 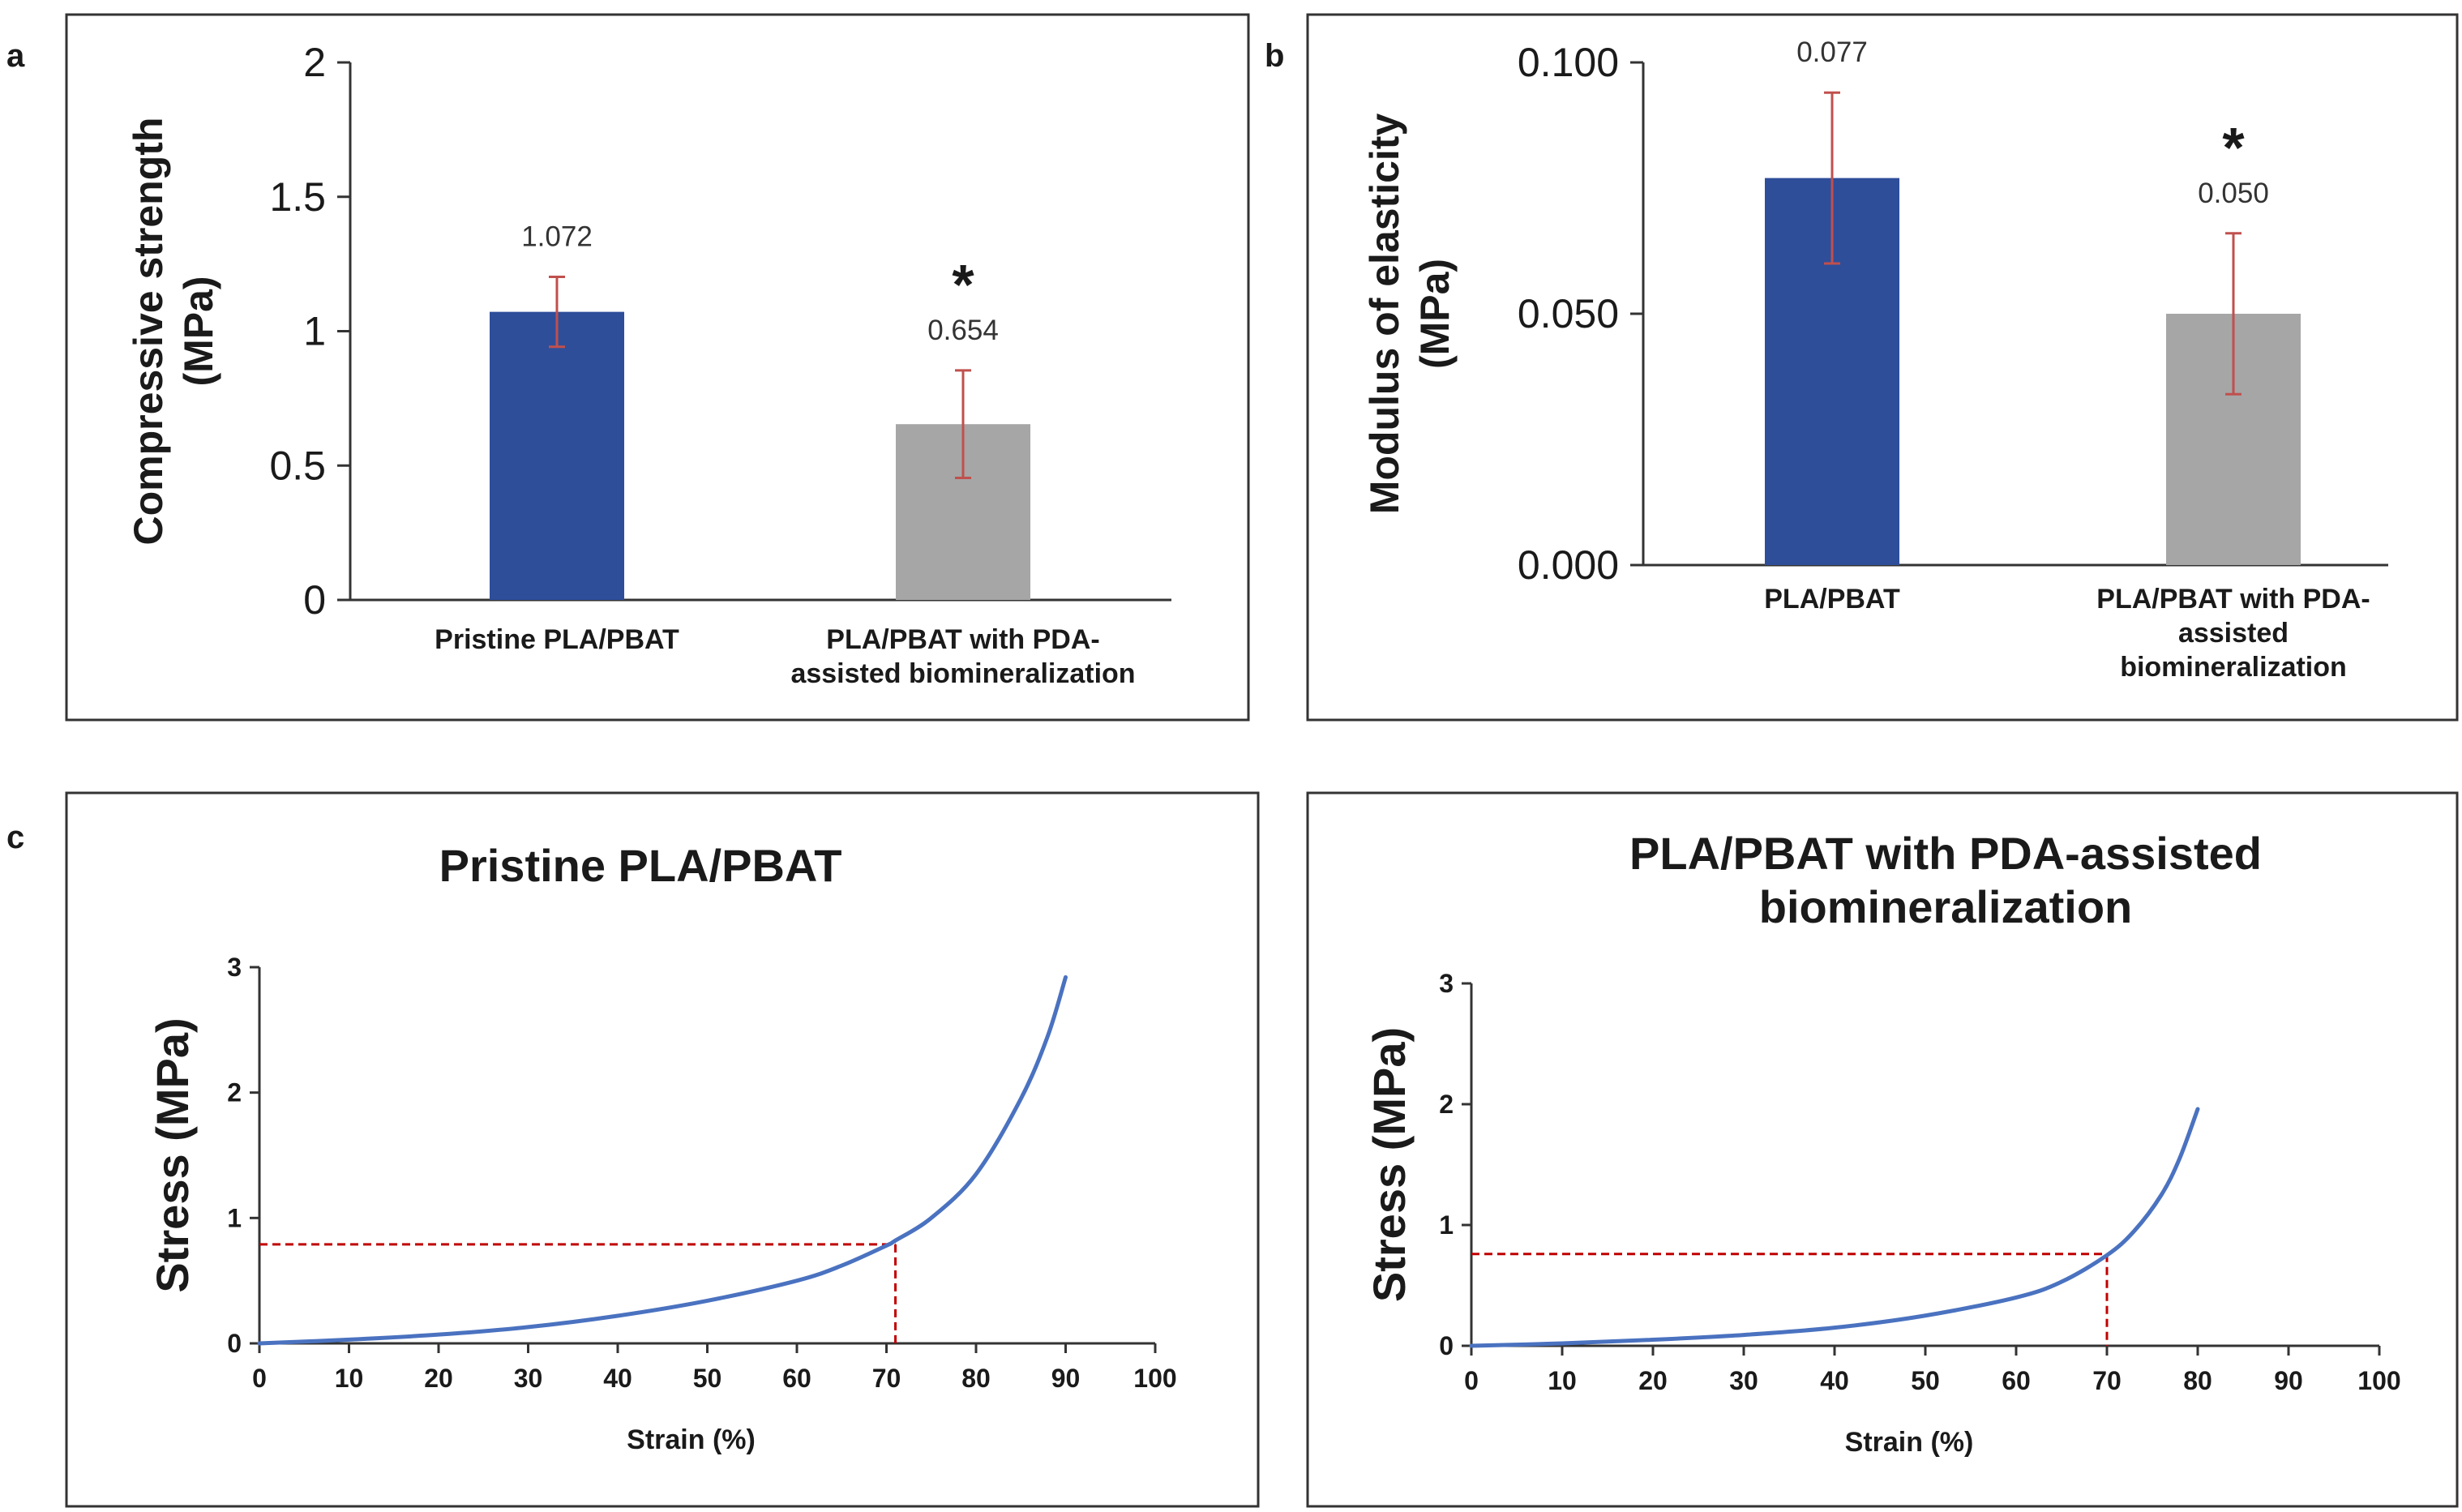 What do you see at coordinates (1832, 599) in the screenshot?
I see `category-label: PLA/PBAT` at bounding box center [1832, 599].